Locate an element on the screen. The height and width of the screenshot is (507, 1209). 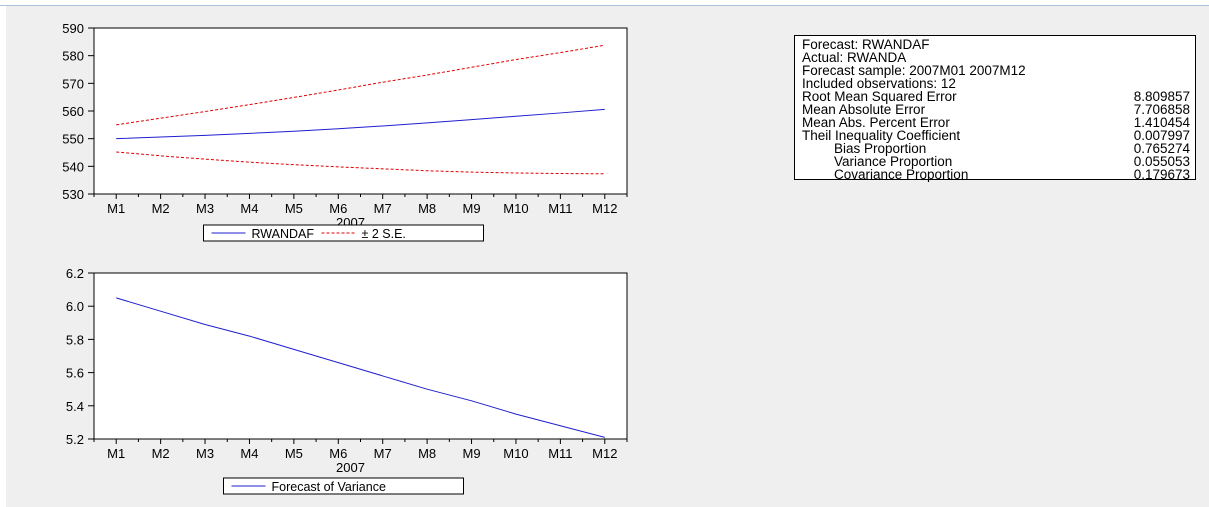
stats-row-mae: Mean Absolute Error 7.706858 is located at coordinates (996, 109).